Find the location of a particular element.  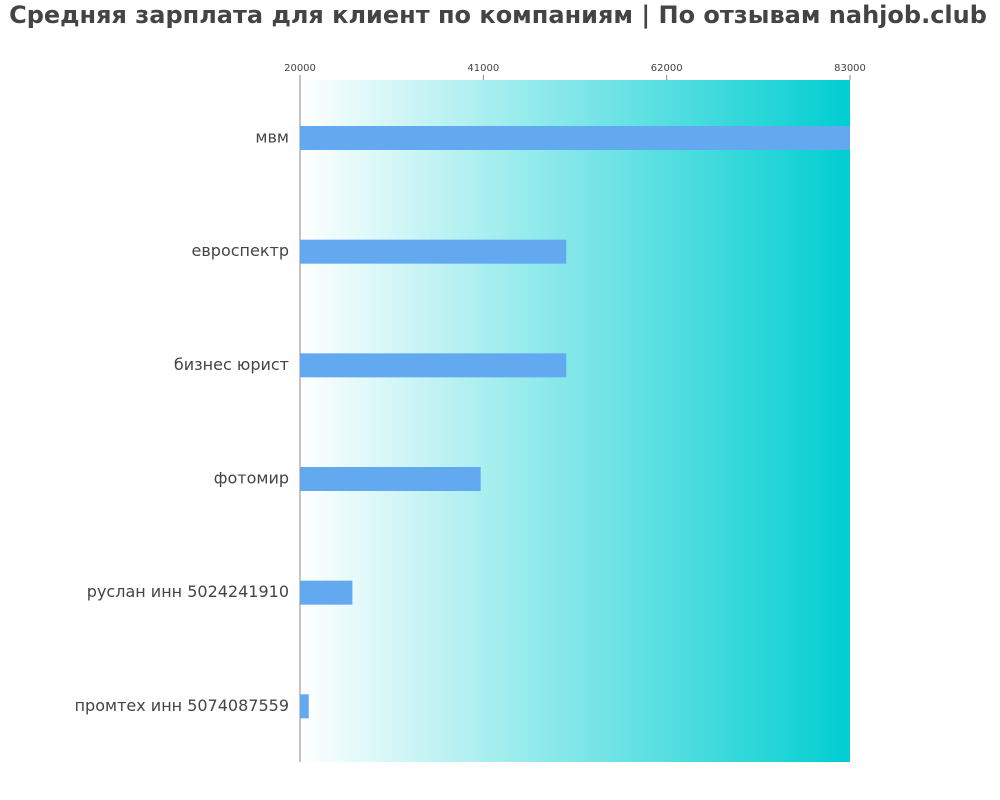

y-tick-label: бизнес юрист is located at coordinates (231, 364).